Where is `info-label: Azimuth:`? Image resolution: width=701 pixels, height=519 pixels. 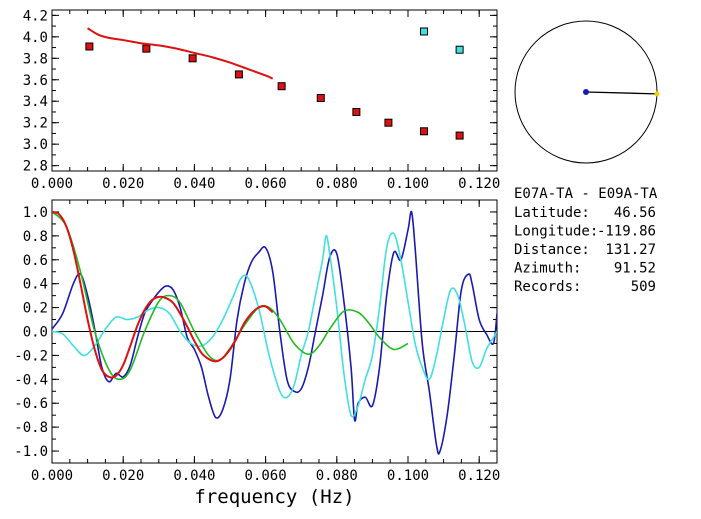 info-label: Azimuth: is located at coordinates (547, 269).